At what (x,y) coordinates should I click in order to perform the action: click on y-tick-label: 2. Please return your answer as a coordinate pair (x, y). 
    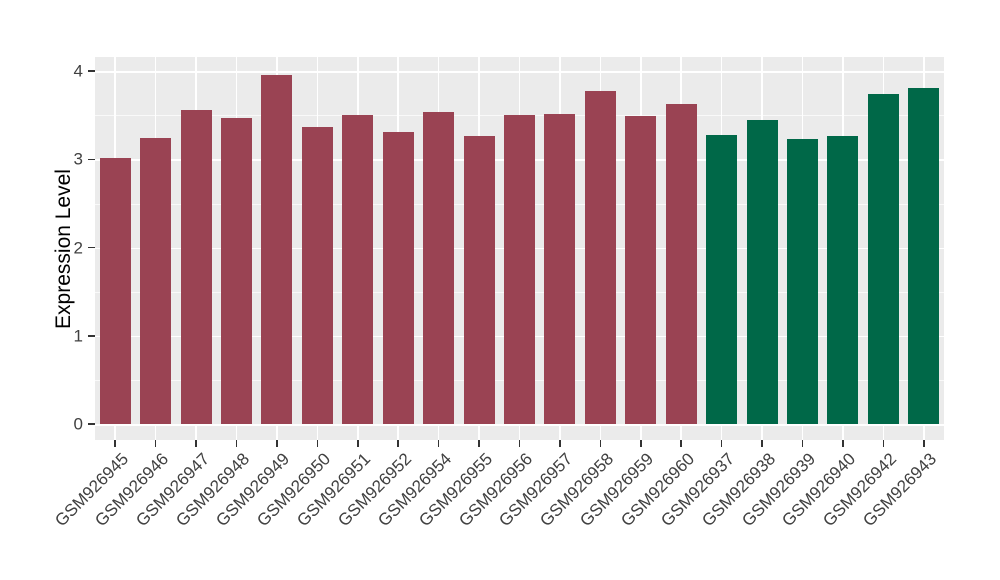
    Looking at the image, I should click on (78, 248).